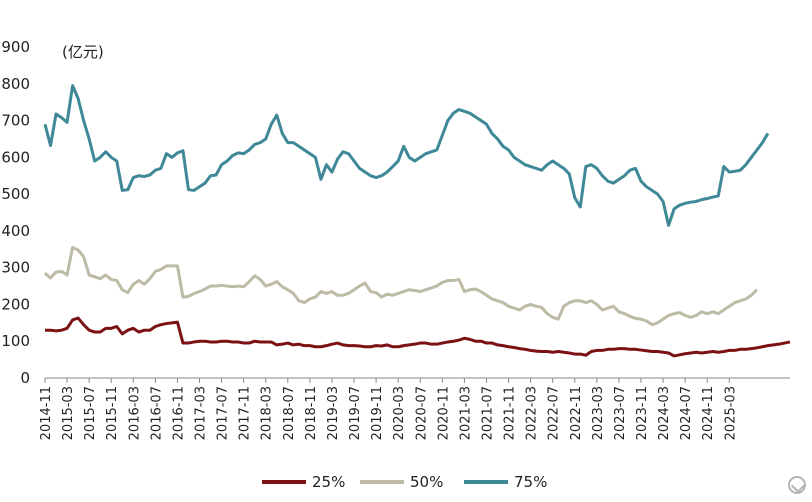 This screenshot has width=812, height=502. I want to click on x-tick-label: 2014-11, so click(46, 413).